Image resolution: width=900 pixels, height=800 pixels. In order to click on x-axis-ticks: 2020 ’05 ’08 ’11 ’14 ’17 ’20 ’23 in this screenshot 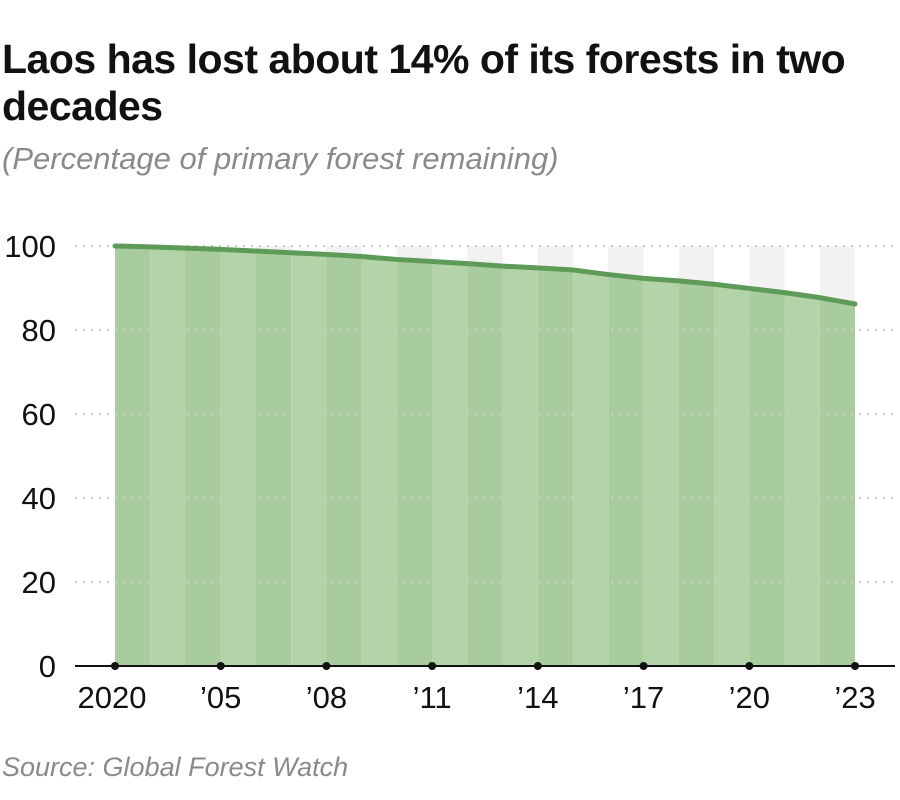, I will do `click(477, 688)`.